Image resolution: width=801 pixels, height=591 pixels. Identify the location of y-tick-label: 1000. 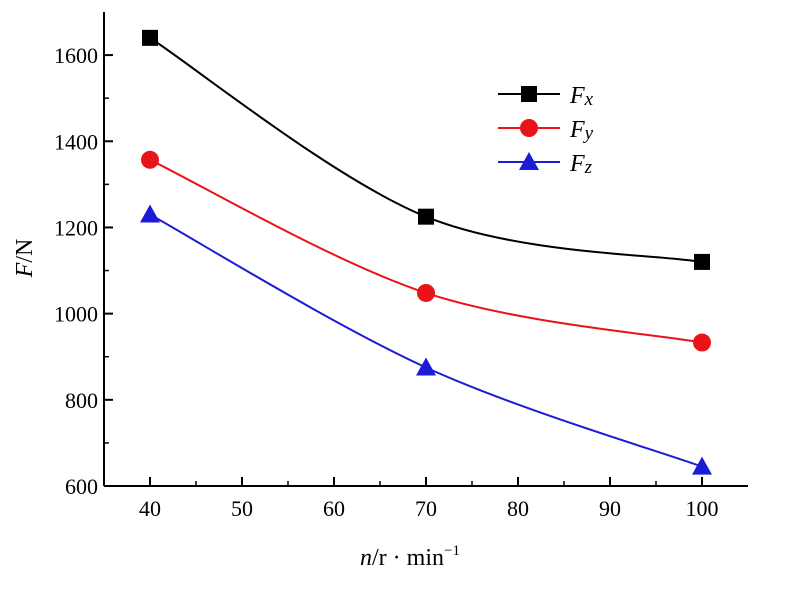
(76, 314).